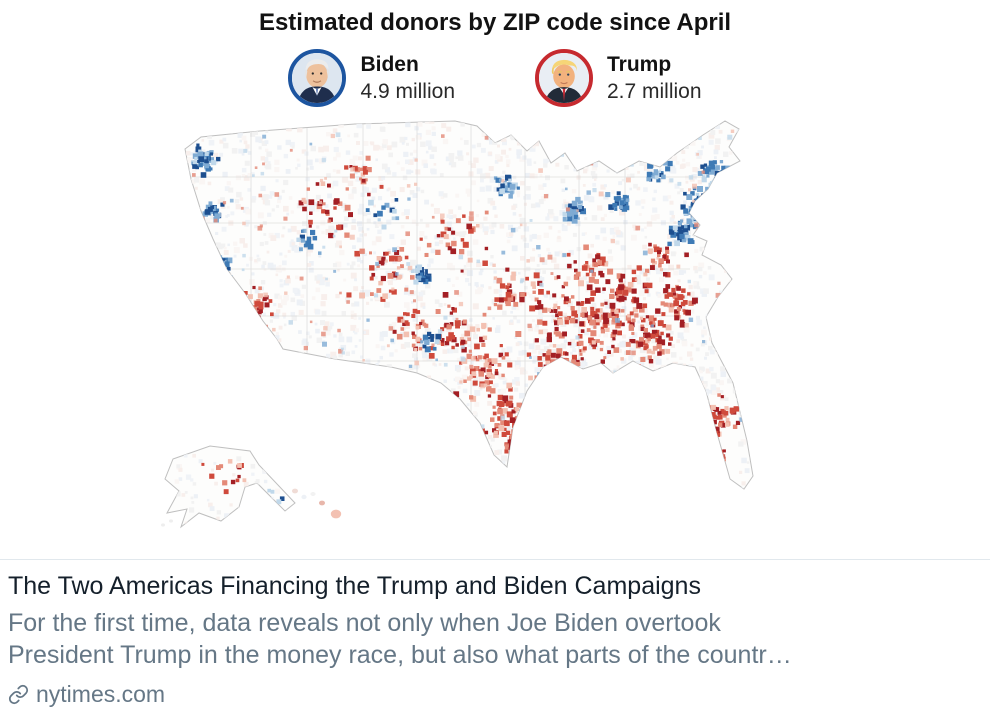 The width and height of the screenshot is (990, 718). Describe the element at coordinates (495, 78) in the screenshot. I see `map-legend: Biden 4.9 million` at that location.